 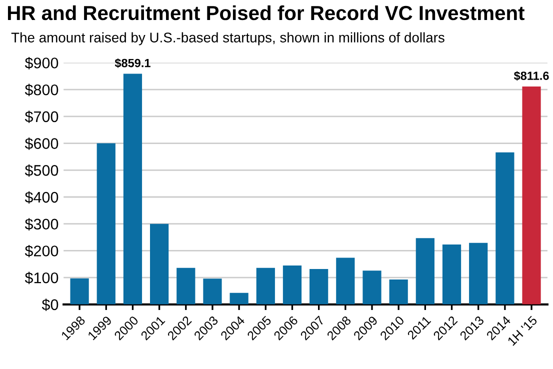 What do you see at coordinates (132, 63) in the screenshot?
I see `data-label: $859.1` at bounding box center [132, 63].